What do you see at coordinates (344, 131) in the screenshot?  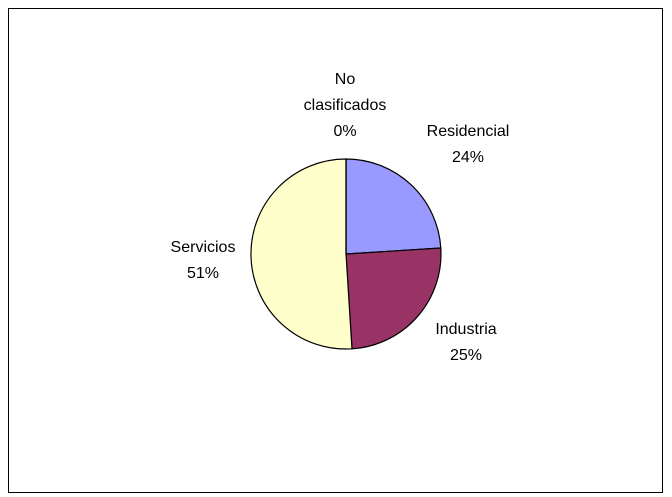 I see `slice-pct-no-clasificados: 0%` at bounding box center [344, 131].